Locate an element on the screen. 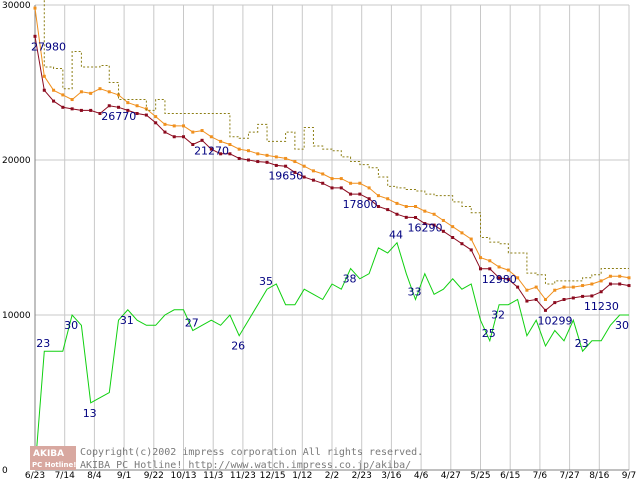 The width and height of the screenshot is (640, 480). x-tick-label: 9/7 is located at coordinates (629, 475).